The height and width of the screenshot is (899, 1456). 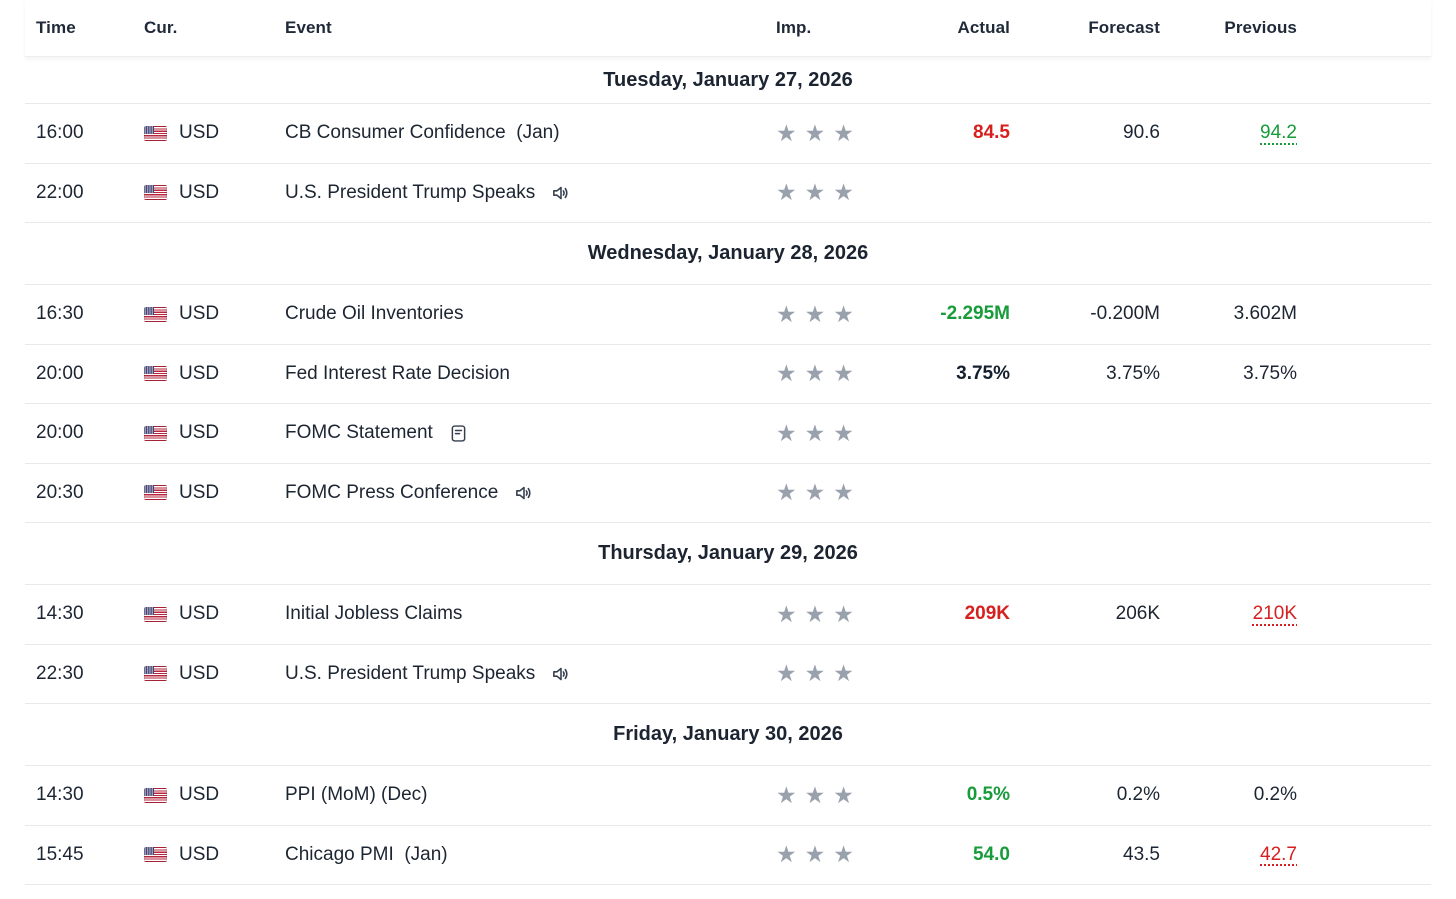 What do you see at coordinates (728, 79) in the screenshot?
I see `date-header-label: Tuesday, January 27, 2026` at bounding box center [728, 79].